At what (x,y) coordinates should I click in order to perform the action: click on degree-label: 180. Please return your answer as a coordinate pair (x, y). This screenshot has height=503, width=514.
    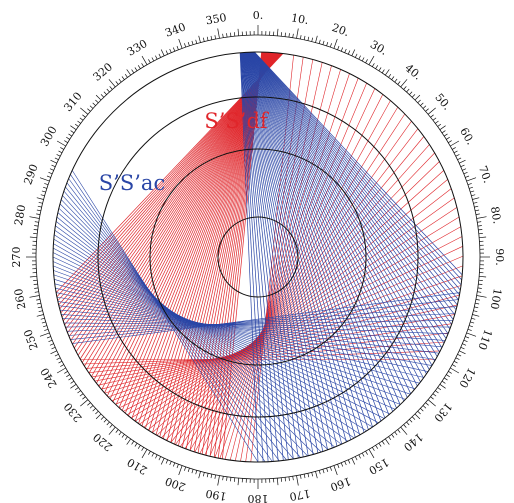
    Looking at the image, I should click on (258, 497).